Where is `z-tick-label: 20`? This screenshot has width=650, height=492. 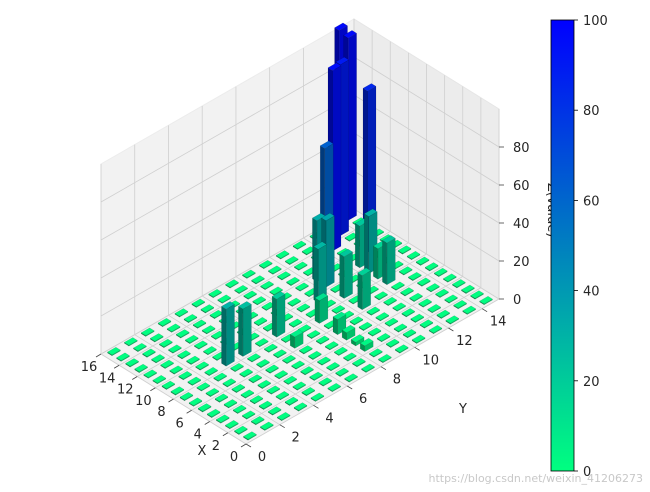 z-tick-label: 20 is located at coordinates (521, 262).